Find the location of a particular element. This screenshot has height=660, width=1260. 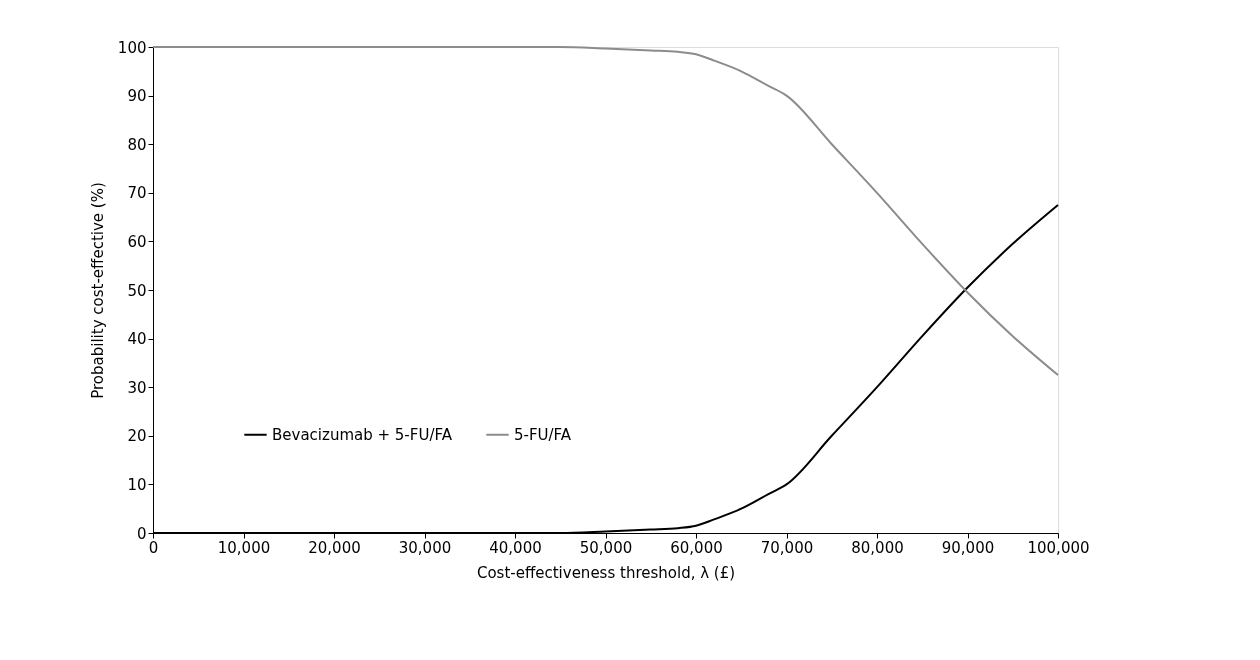

x-tick-label: 60,000 is located at coordinates (696, 547).